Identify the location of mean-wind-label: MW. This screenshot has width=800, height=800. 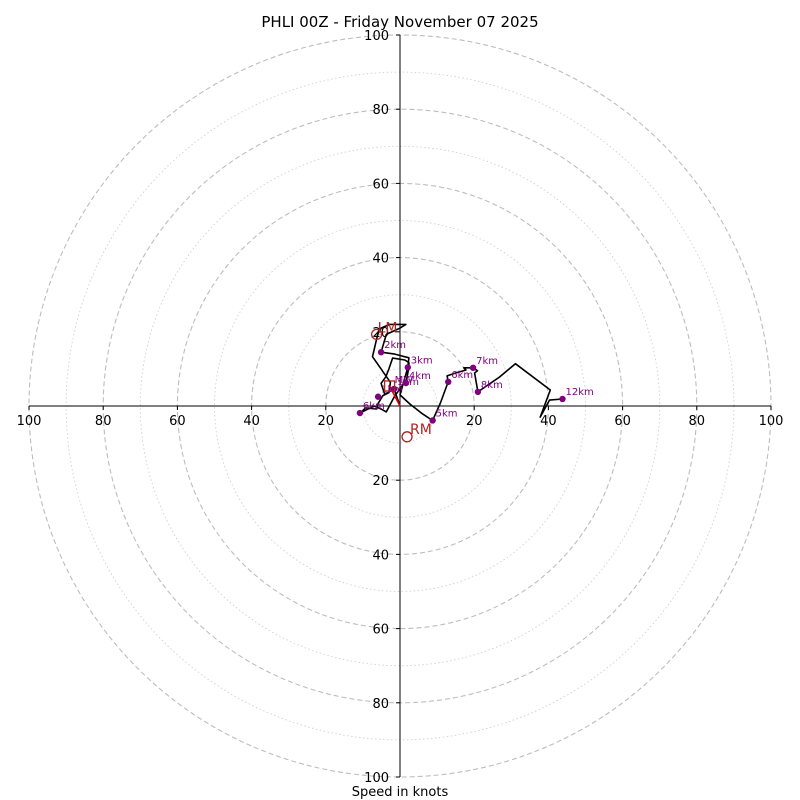
(404, 380).